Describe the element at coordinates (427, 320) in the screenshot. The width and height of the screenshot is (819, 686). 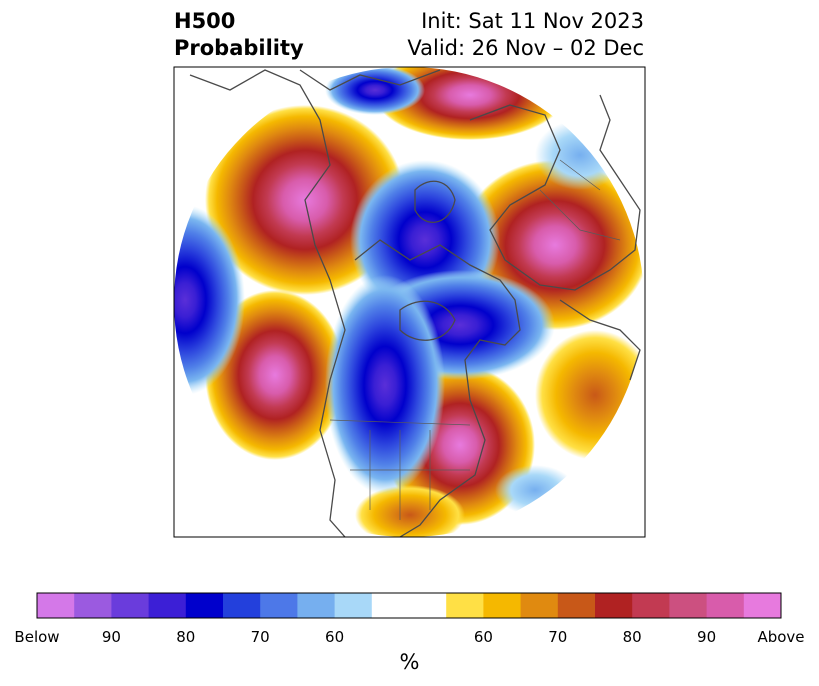
I see `hudson-bay` at that location.